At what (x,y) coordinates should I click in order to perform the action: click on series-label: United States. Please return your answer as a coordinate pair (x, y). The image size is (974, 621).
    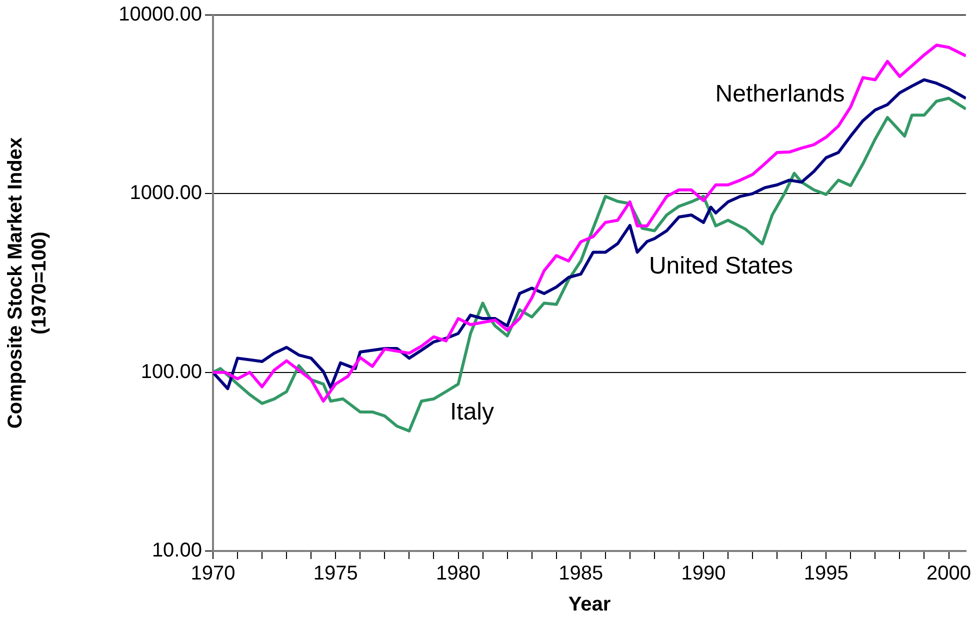
    Looking at the image, I should click on (721, 266).